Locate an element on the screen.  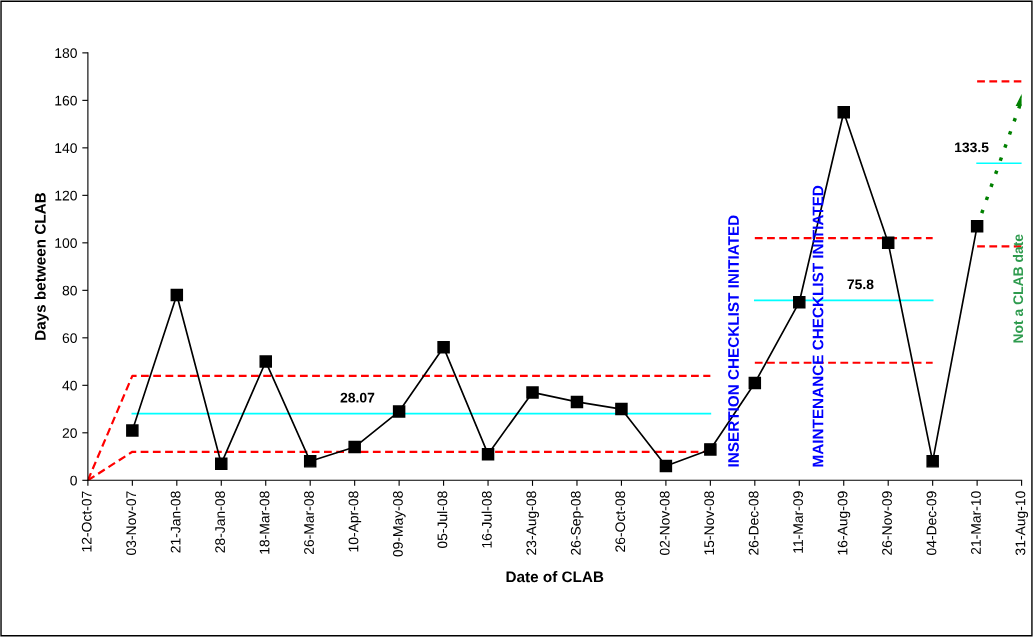
y-tick-label: 180 is located at coordinates (66, 53).